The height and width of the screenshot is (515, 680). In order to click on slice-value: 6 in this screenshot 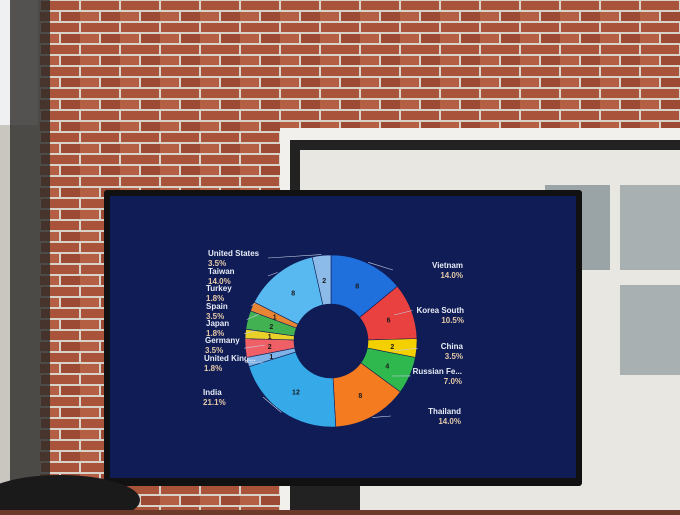, I will do `click(389, 320)`.